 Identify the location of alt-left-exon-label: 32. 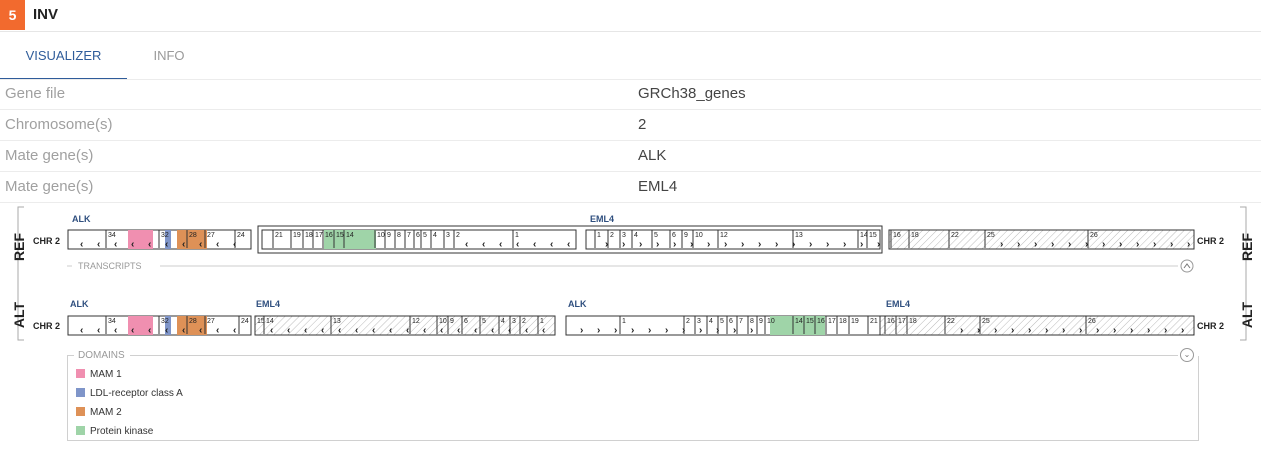
(165, 321).